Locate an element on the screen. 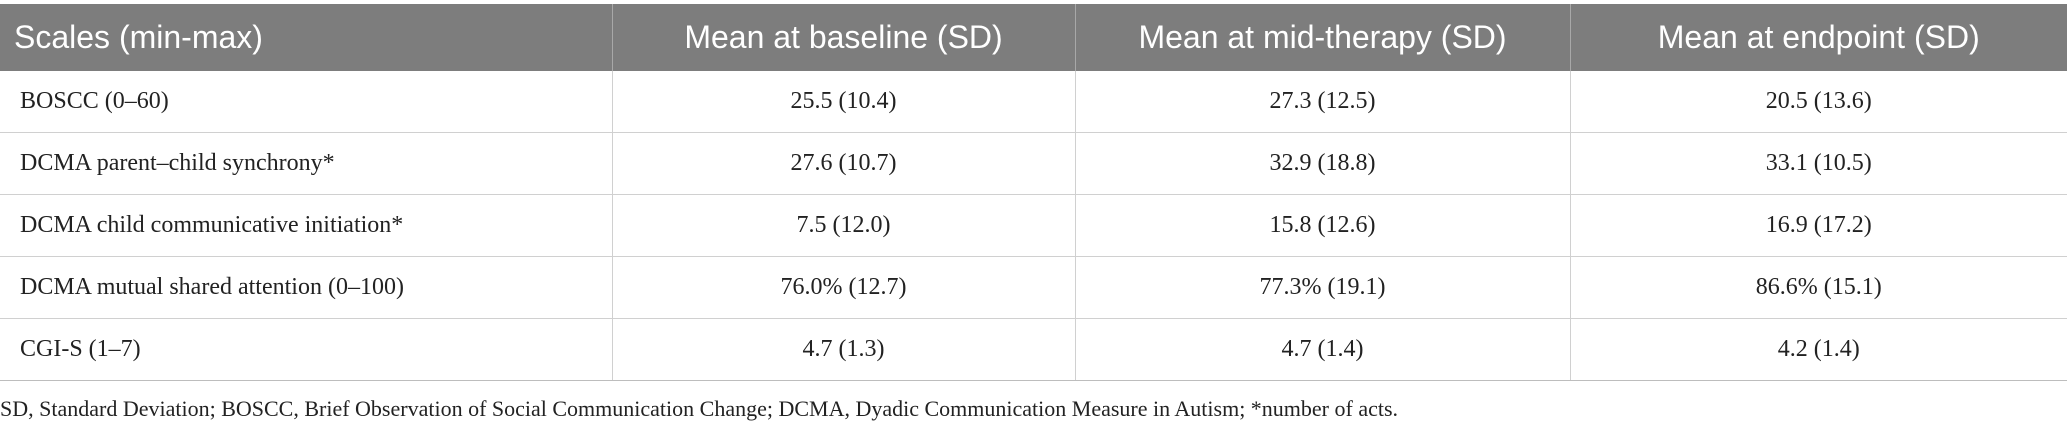 The width and height of the screenshot is (2067, 436). table-cell: 27.6 (10.7) is located at coordinates (844, 163).